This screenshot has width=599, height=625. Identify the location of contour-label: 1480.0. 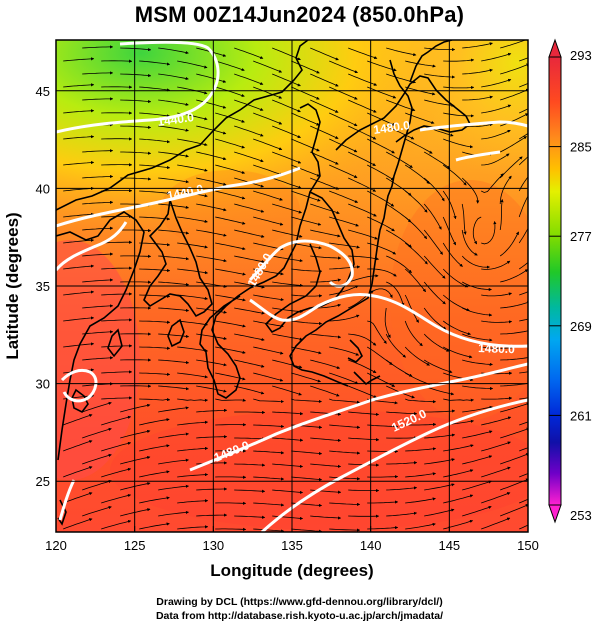
(391, 127).